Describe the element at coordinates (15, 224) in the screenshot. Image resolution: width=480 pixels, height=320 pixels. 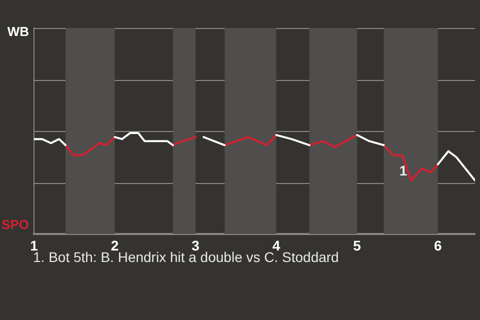
I see `text: SPO` at that location.